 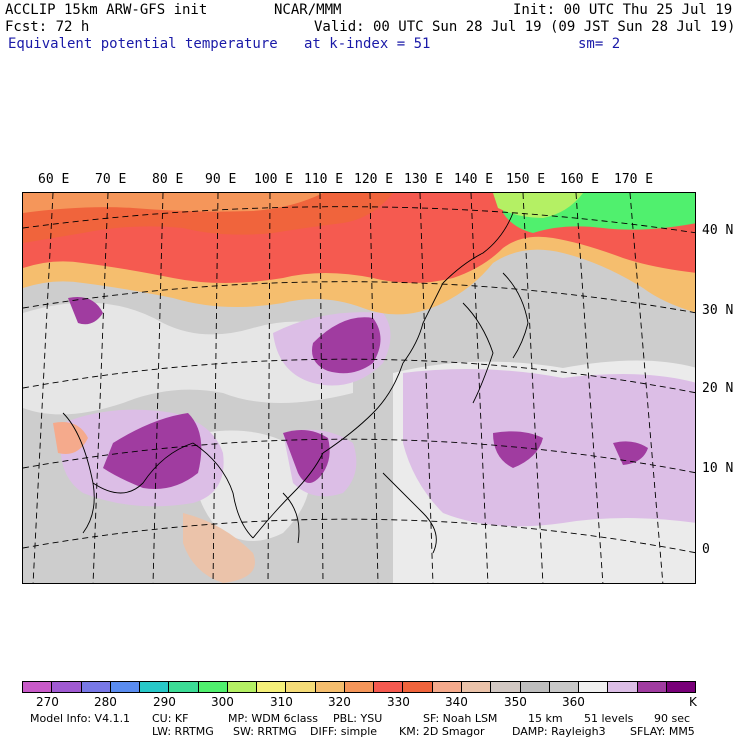 What do you see at coordinates (634, 179) in the screenshot?
I see `lon-label: 170 E` at bounding box center [634, 179].